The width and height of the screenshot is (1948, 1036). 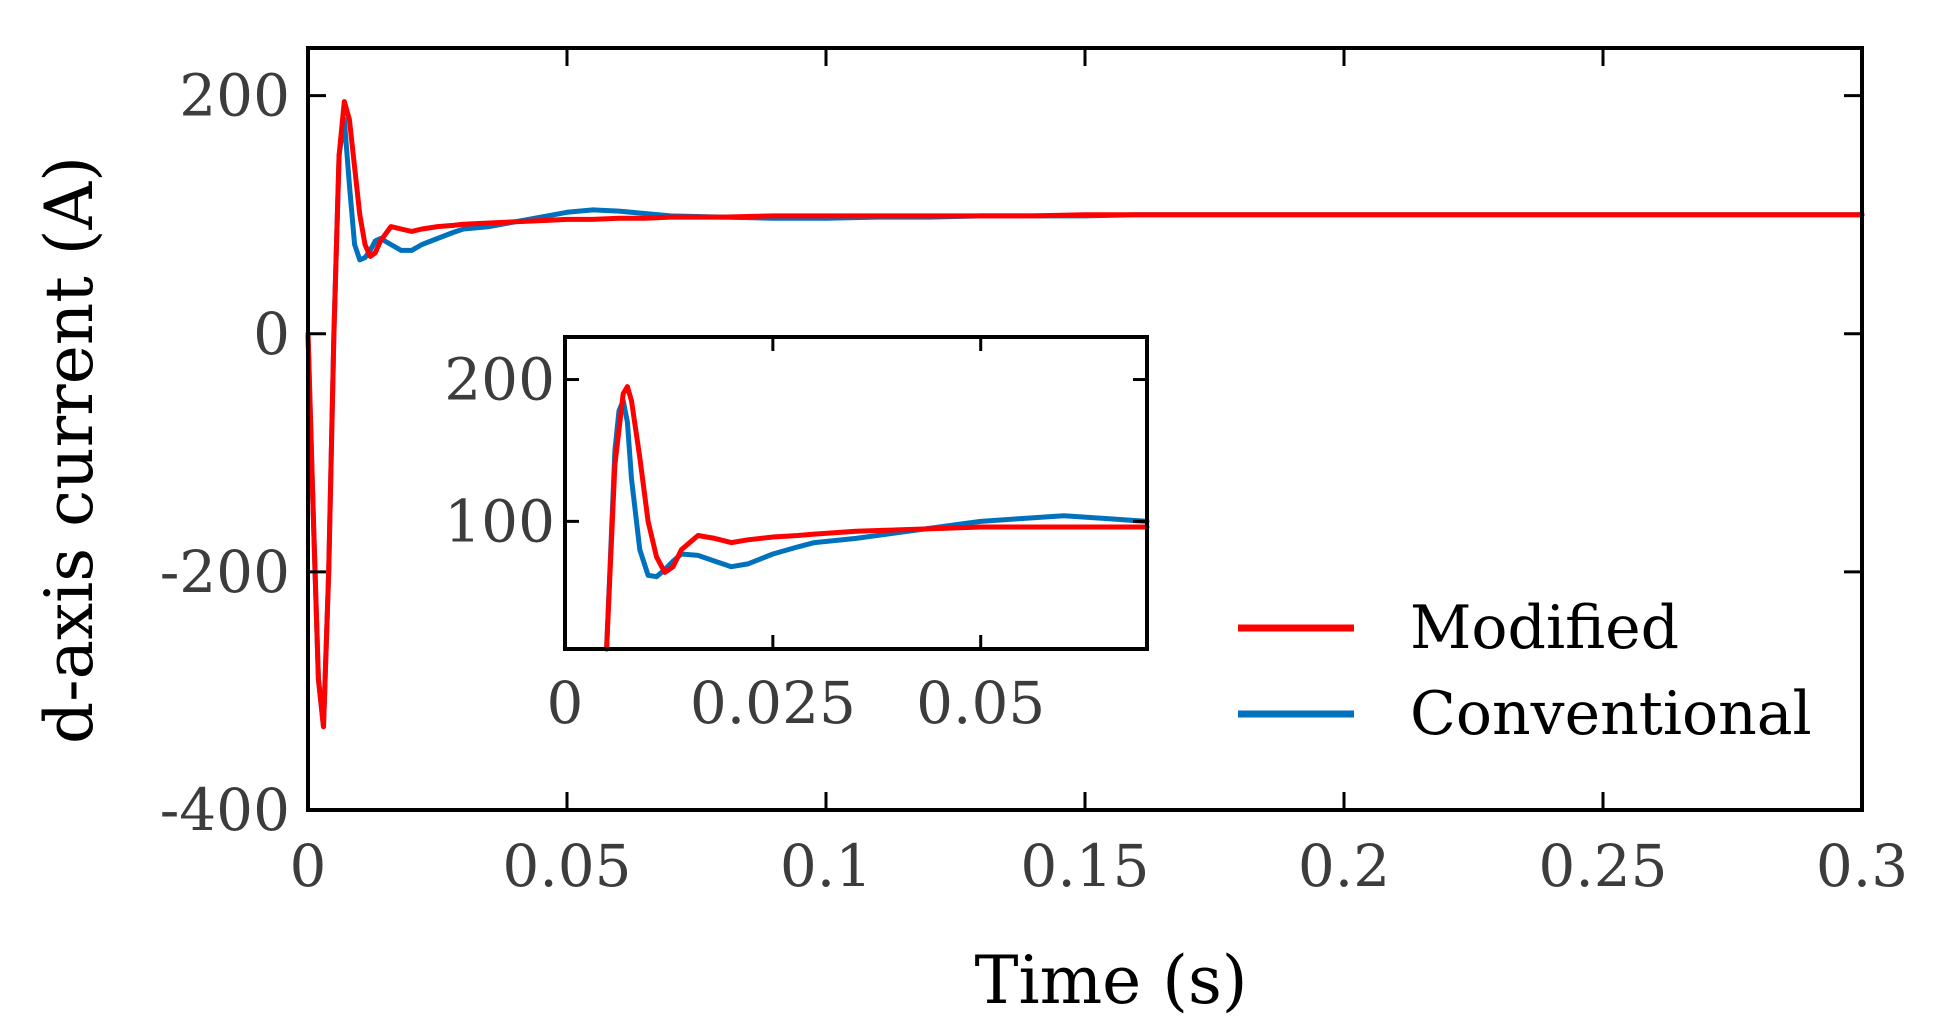 I want to click on inset-y-tick-label: 200, so click(x=499, y=380).